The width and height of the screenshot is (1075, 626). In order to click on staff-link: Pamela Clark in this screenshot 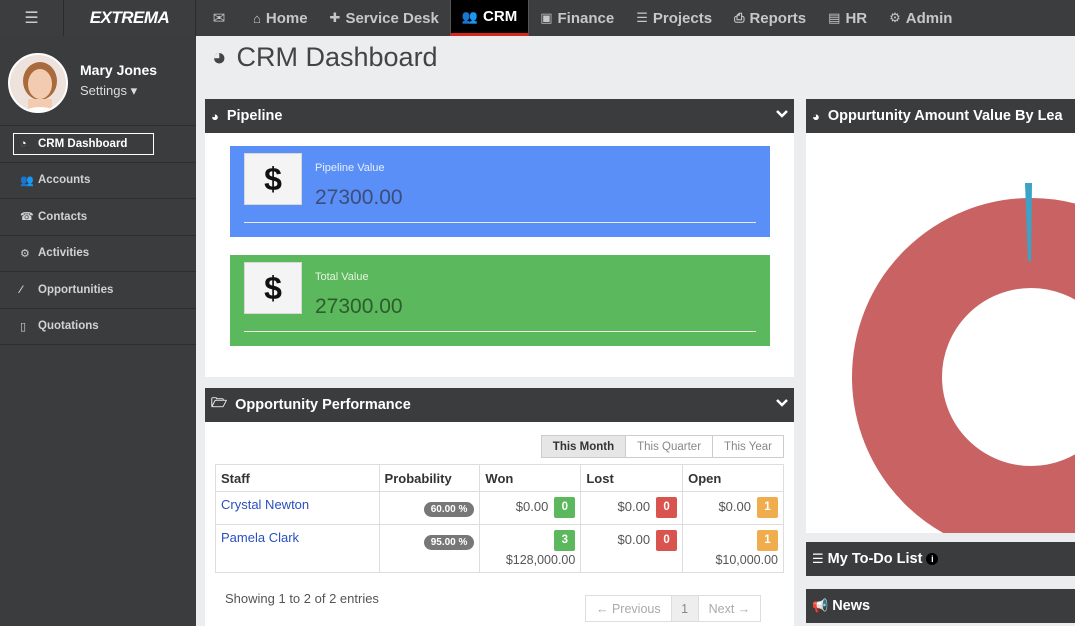, I will do `click(260, 537)`.